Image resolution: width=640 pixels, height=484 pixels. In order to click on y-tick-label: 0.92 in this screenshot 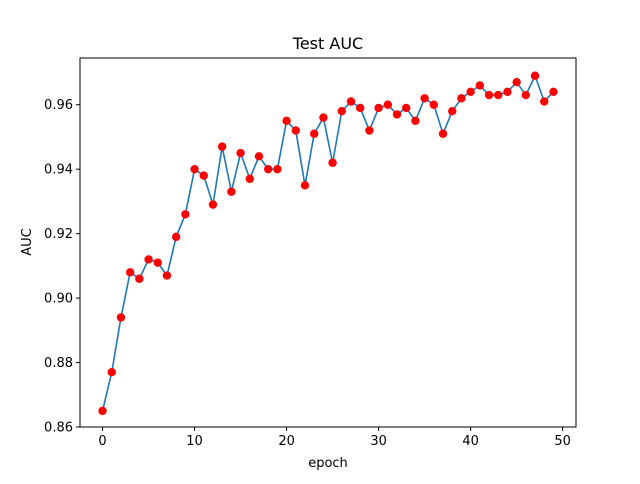, I will do `click(58, 234)`.